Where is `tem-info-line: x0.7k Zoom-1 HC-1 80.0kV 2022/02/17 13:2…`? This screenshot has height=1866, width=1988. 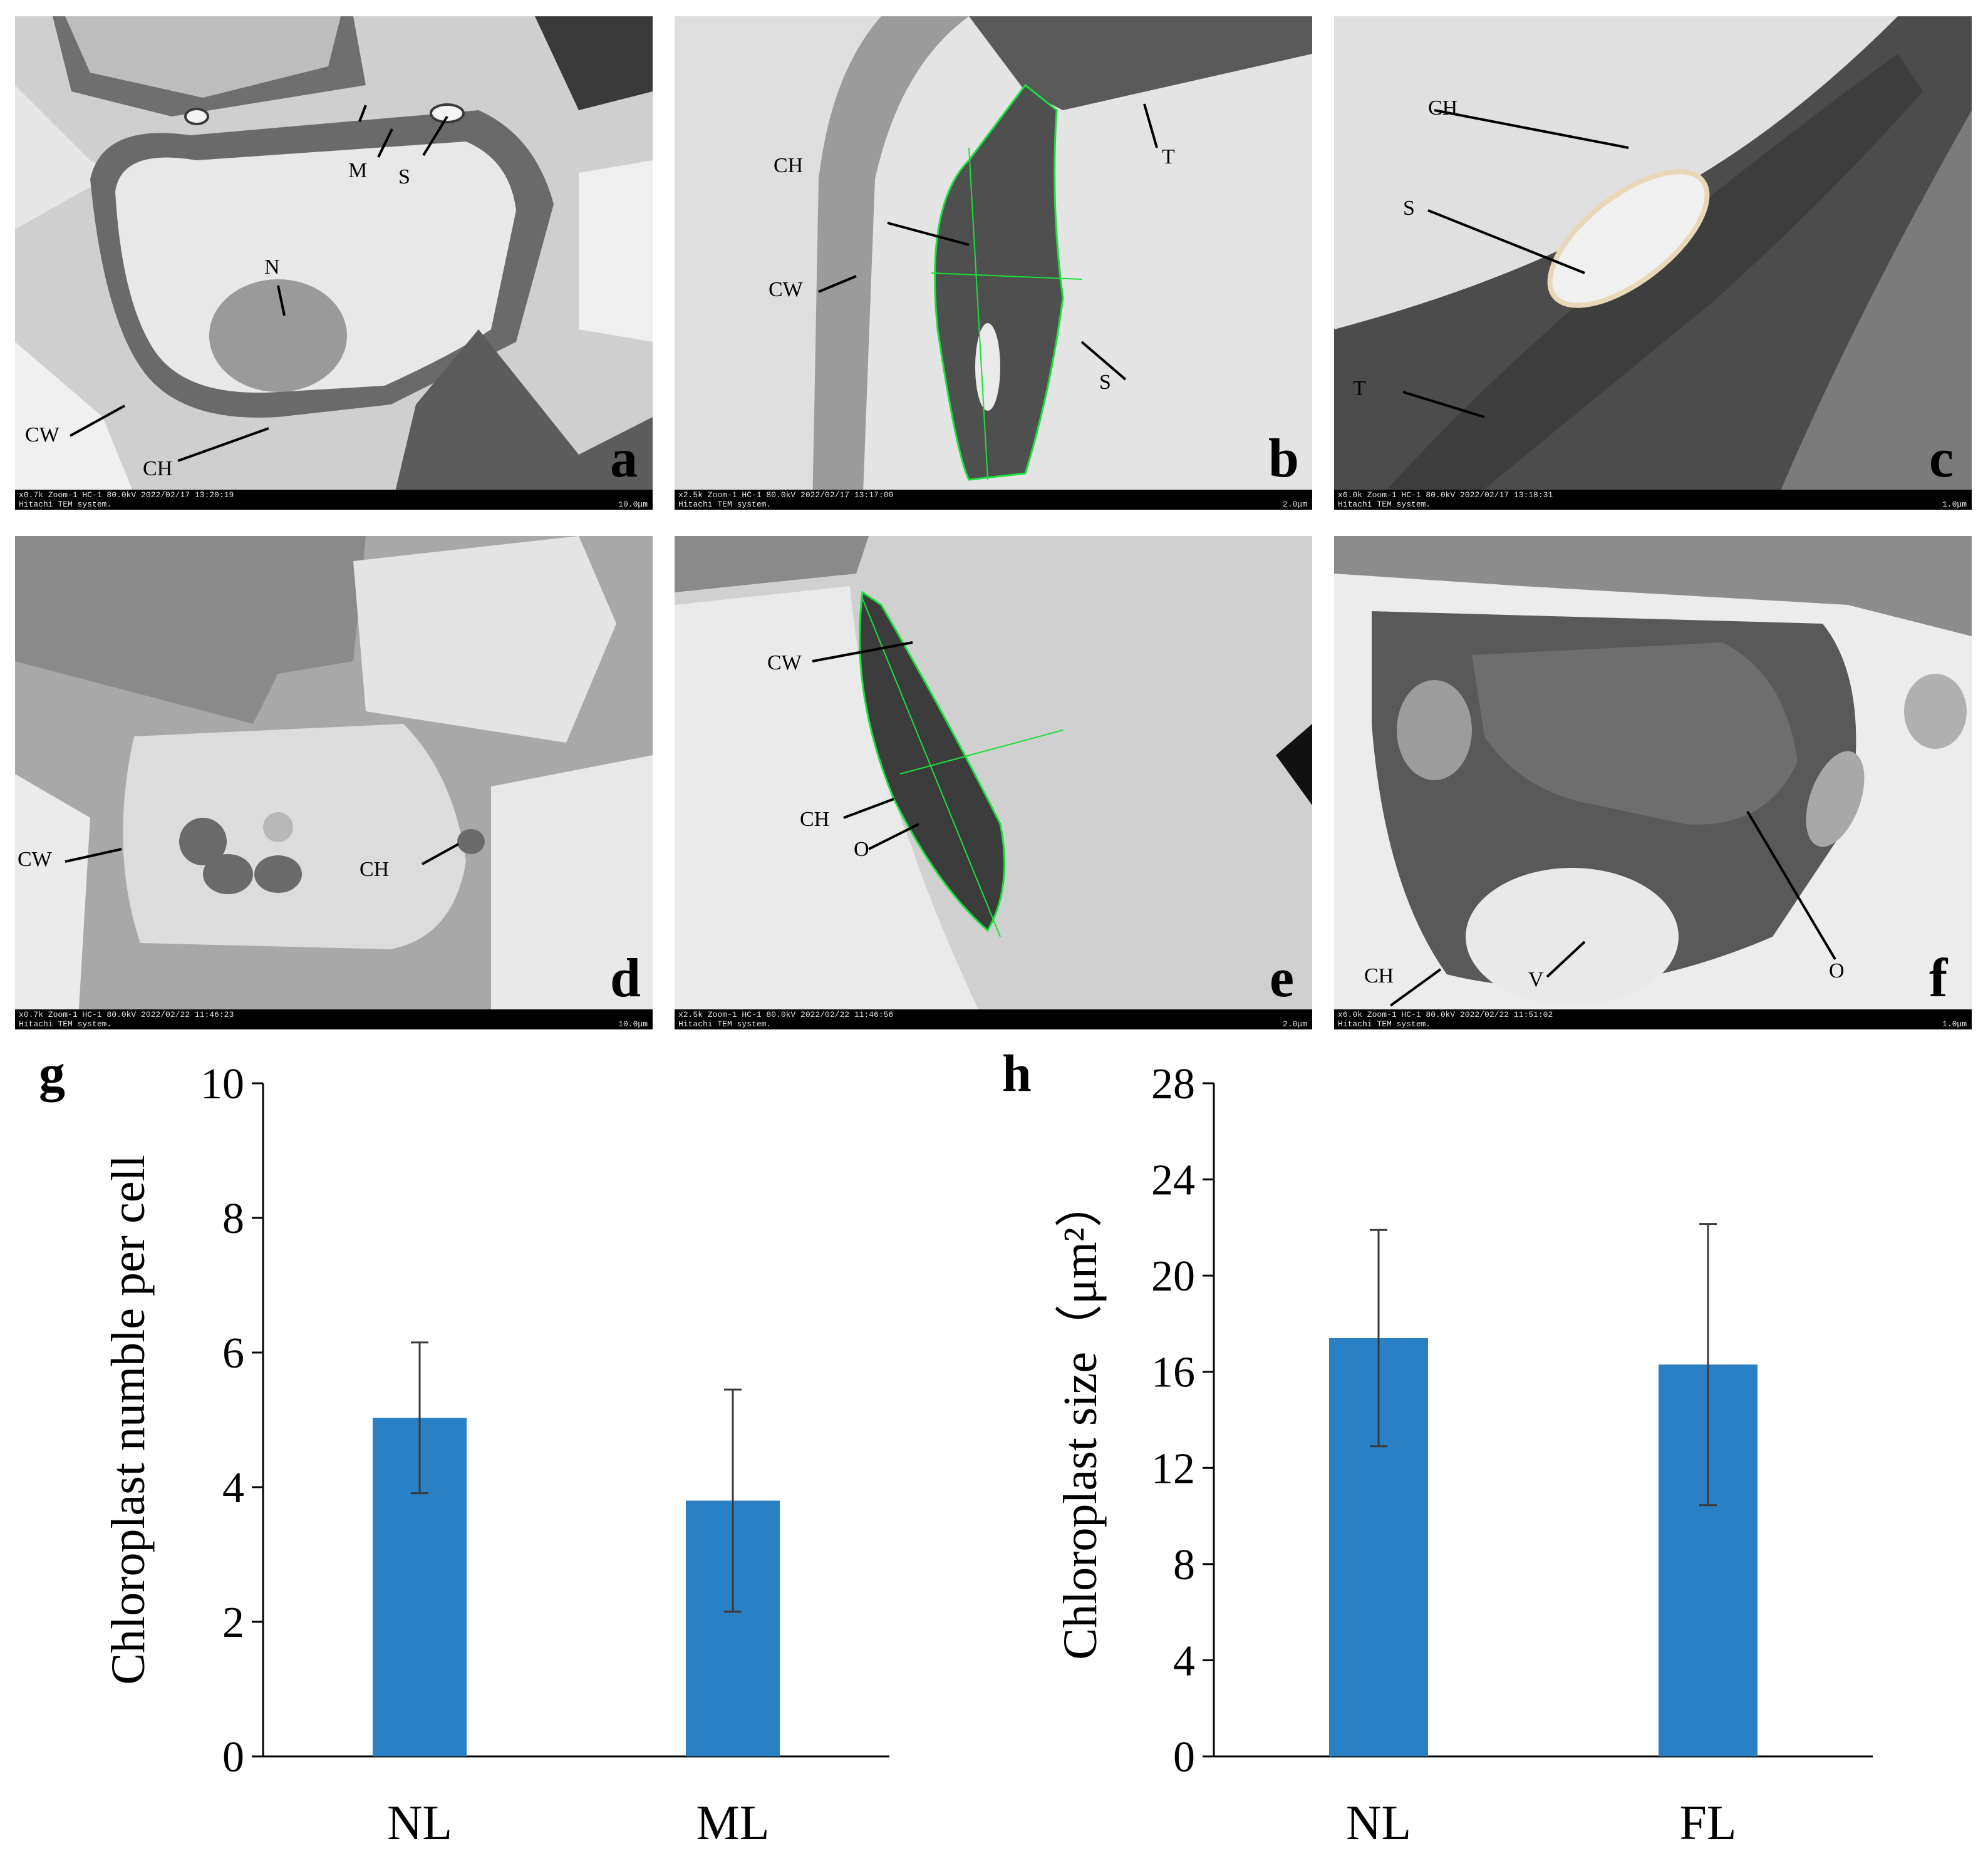
tem-info-line: x0.7k Zoom-1 HC-1 80.0kV 2022/02/17 13:2… is located at coordinates (126, 495).